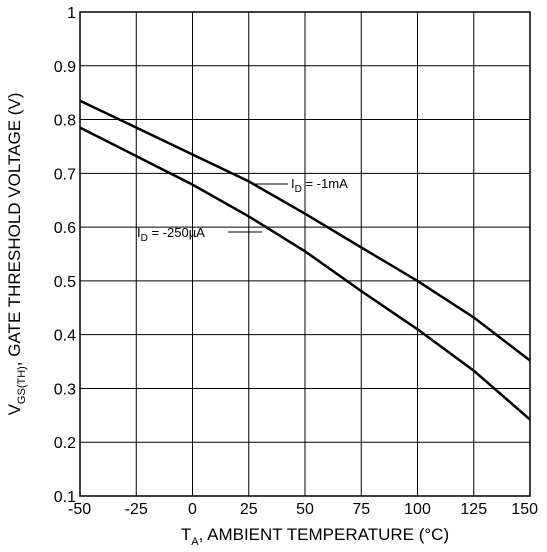  What do you see at coordinates (171, 234) in the screenshot?
I see `series-annotation: ID = -250µA` at bounding box center [171, 234].